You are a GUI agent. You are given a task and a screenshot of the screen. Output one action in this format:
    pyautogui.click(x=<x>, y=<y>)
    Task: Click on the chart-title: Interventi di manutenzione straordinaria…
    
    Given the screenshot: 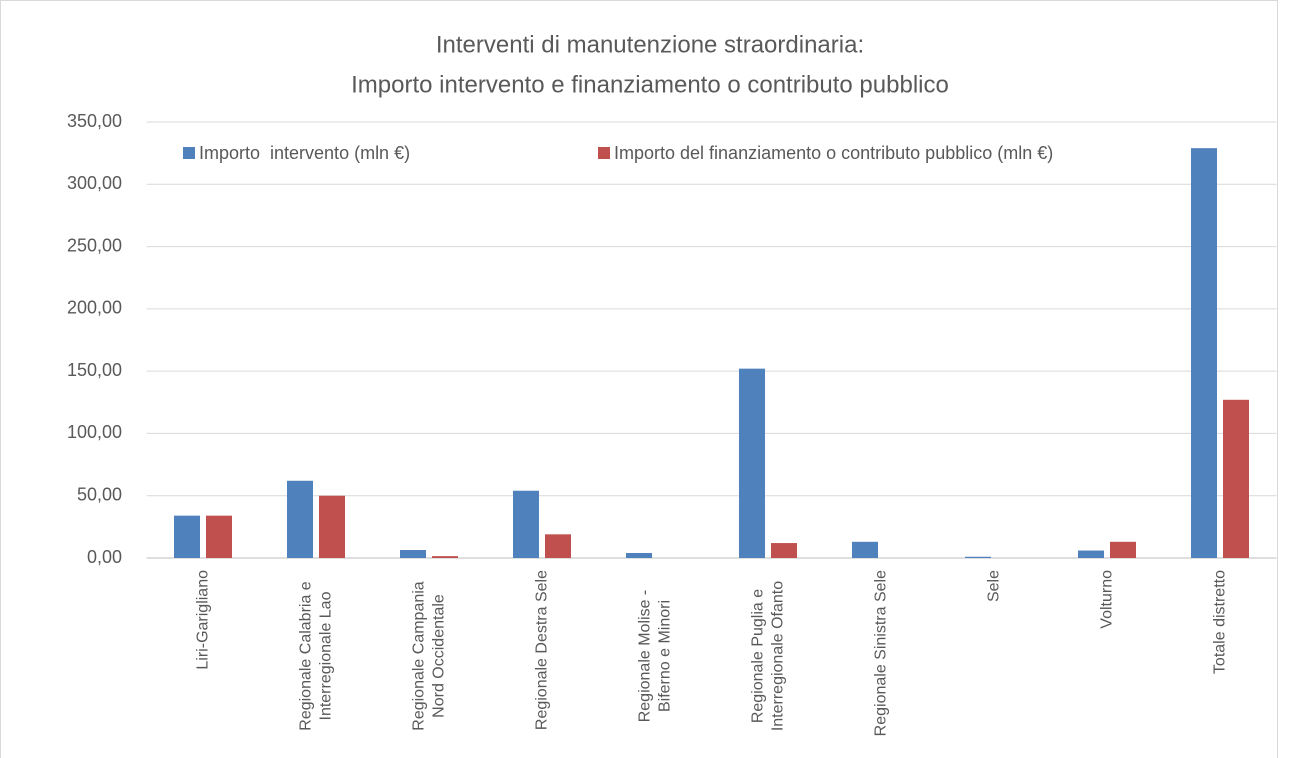 What is the action you would take?
    pyautogui.click(x=650, y=44)
    